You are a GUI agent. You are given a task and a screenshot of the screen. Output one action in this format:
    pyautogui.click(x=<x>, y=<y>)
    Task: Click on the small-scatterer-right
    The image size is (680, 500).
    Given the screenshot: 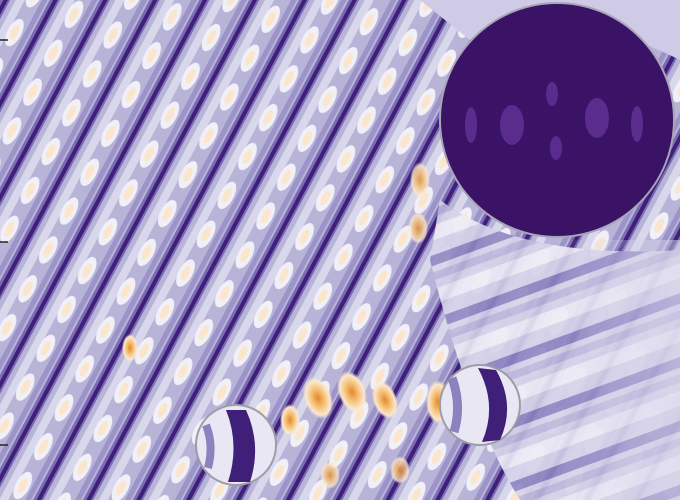 What is the action you would take?
    pyautogui.click(x=480, y=405)
    